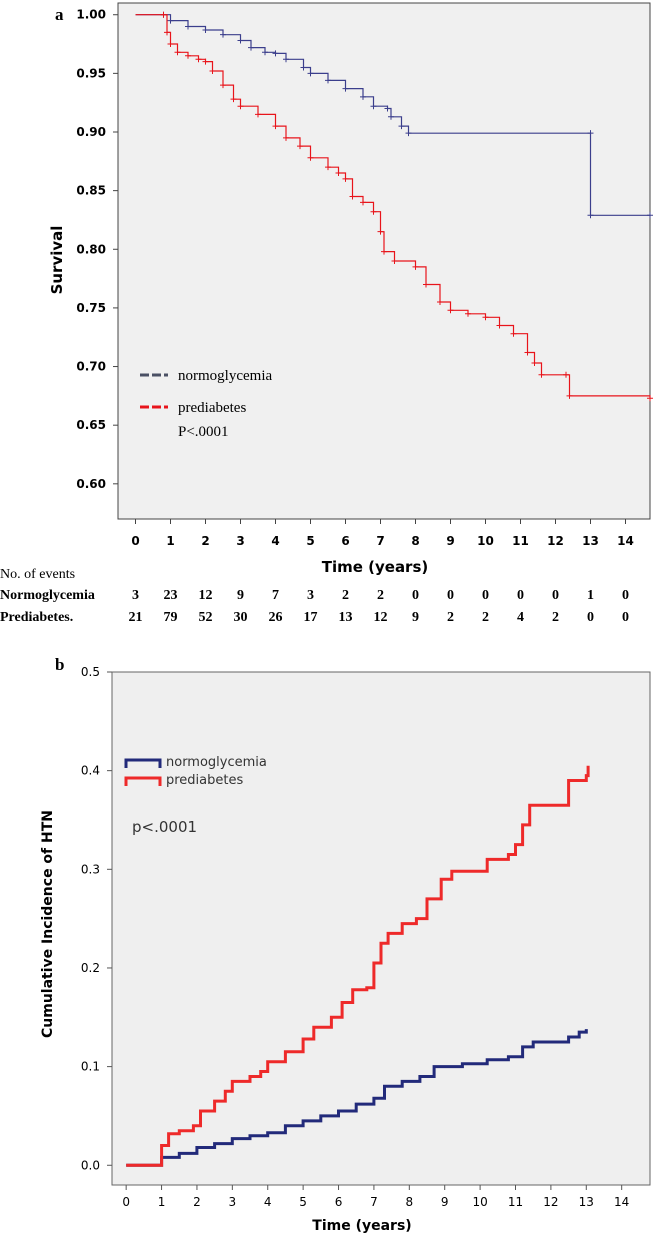 This screenshot has height=1240, width=661. Describe the element at coordinates (57, 260) in the screenshot. I see `ylabel-a: Survival` at that location.